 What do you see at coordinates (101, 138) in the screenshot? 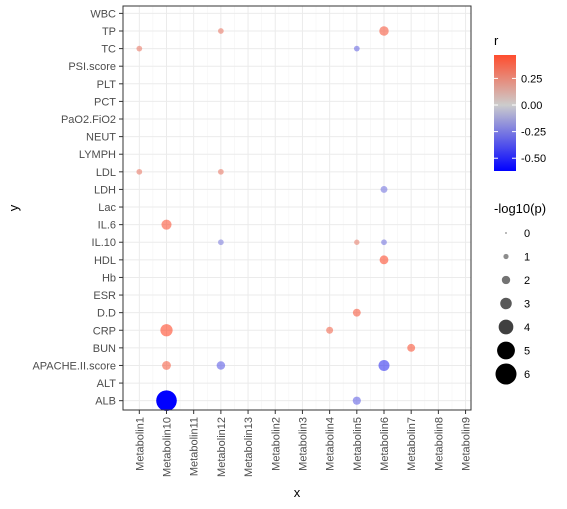
I see `y-tick-label: NEUT` at bounding box center [101, 138].